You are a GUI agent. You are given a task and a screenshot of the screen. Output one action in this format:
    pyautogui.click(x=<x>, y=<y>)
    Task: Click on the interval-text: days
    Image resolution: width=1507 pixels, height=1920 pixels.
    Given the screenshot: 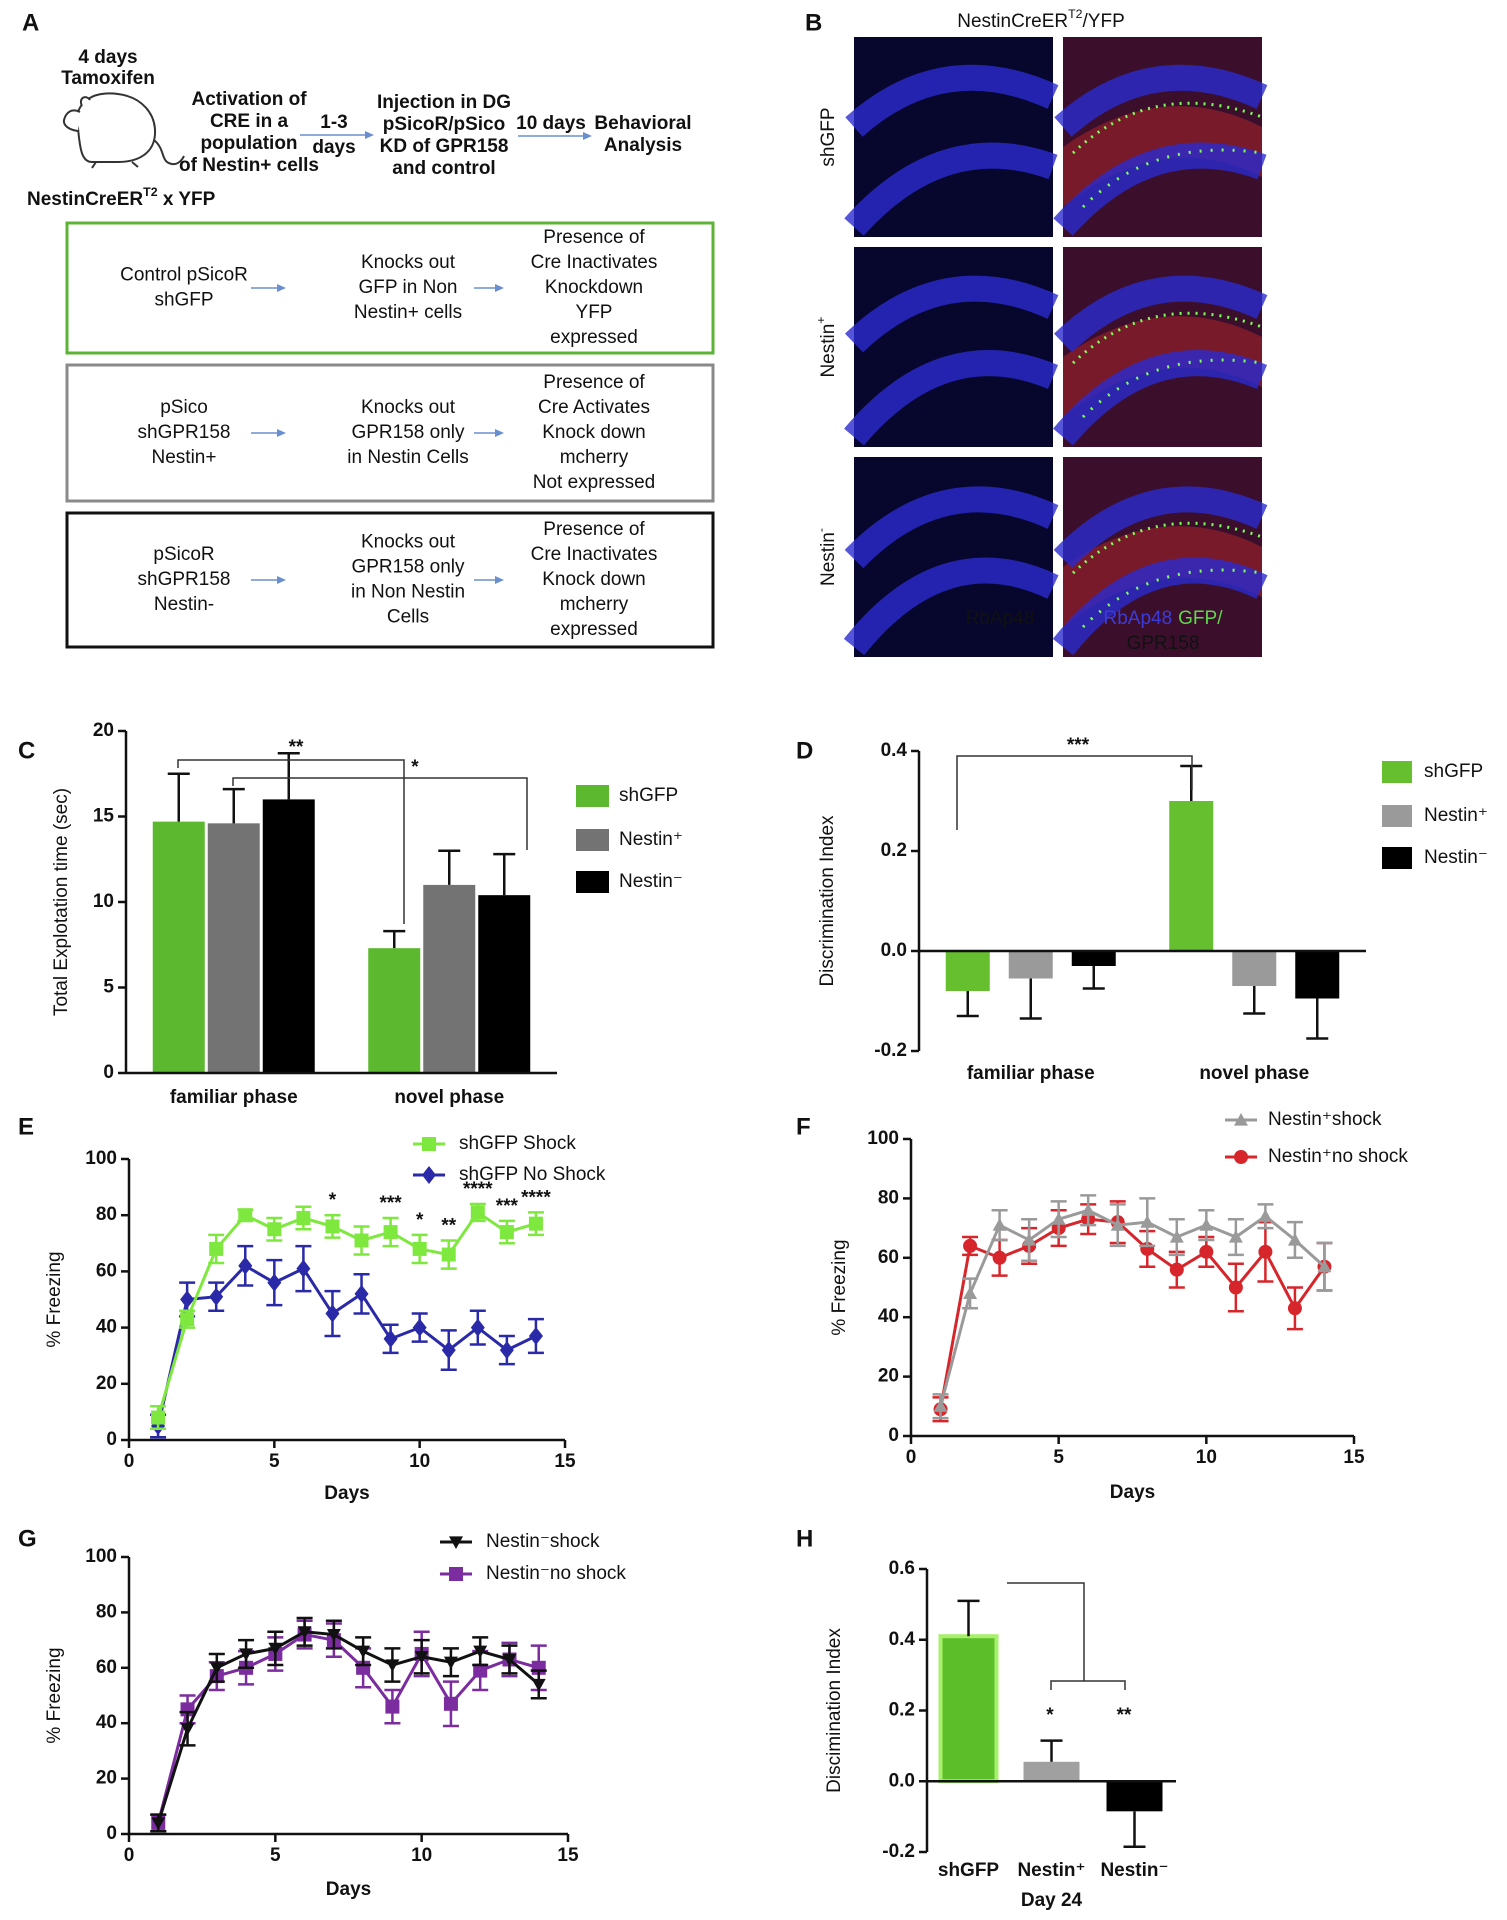 What is the action you would take?
    pyautogui.click(x=333, y=147)
    